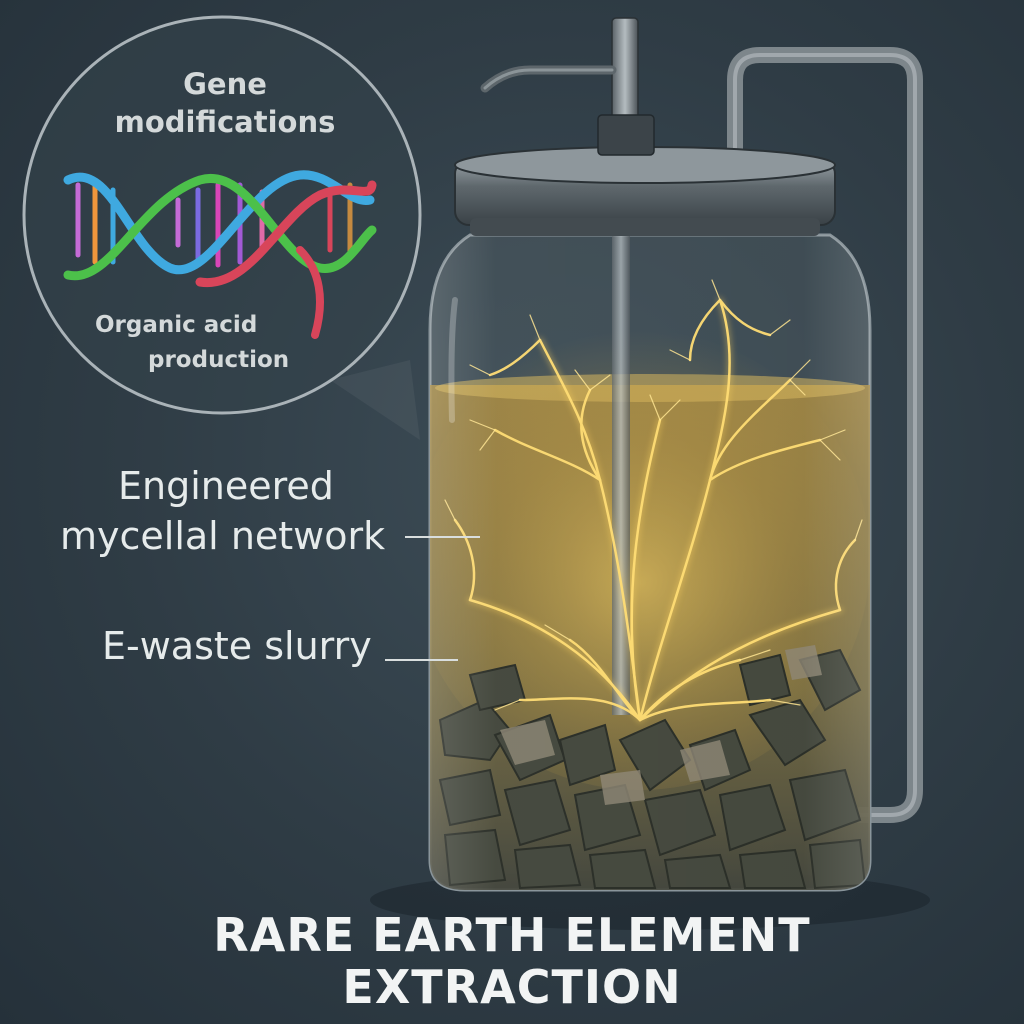  I want to click on callout-title-line1: Gene, so click(225, 84).